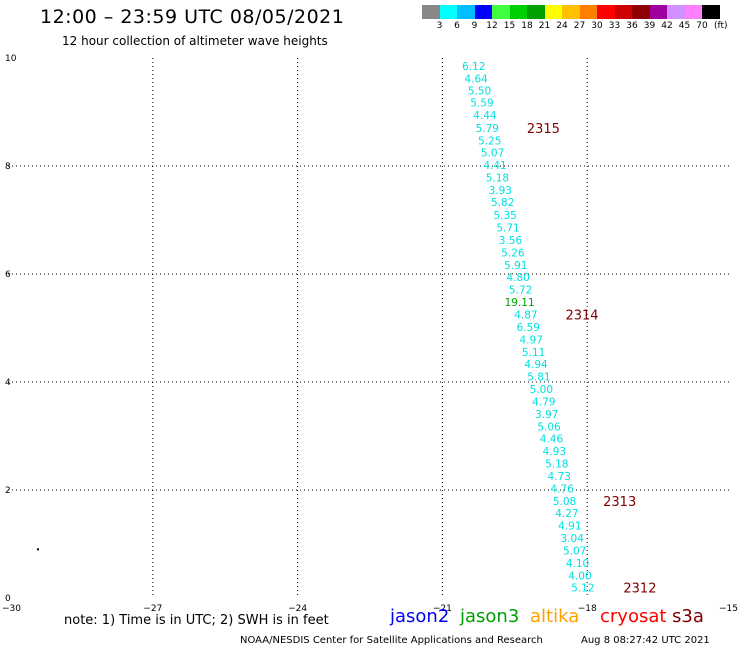 The height and width of the screenshot is (650, 740). Describe the element at coordinates (546, 415) in the screenshot. I see `swh-value-label: 3.97` at that location.